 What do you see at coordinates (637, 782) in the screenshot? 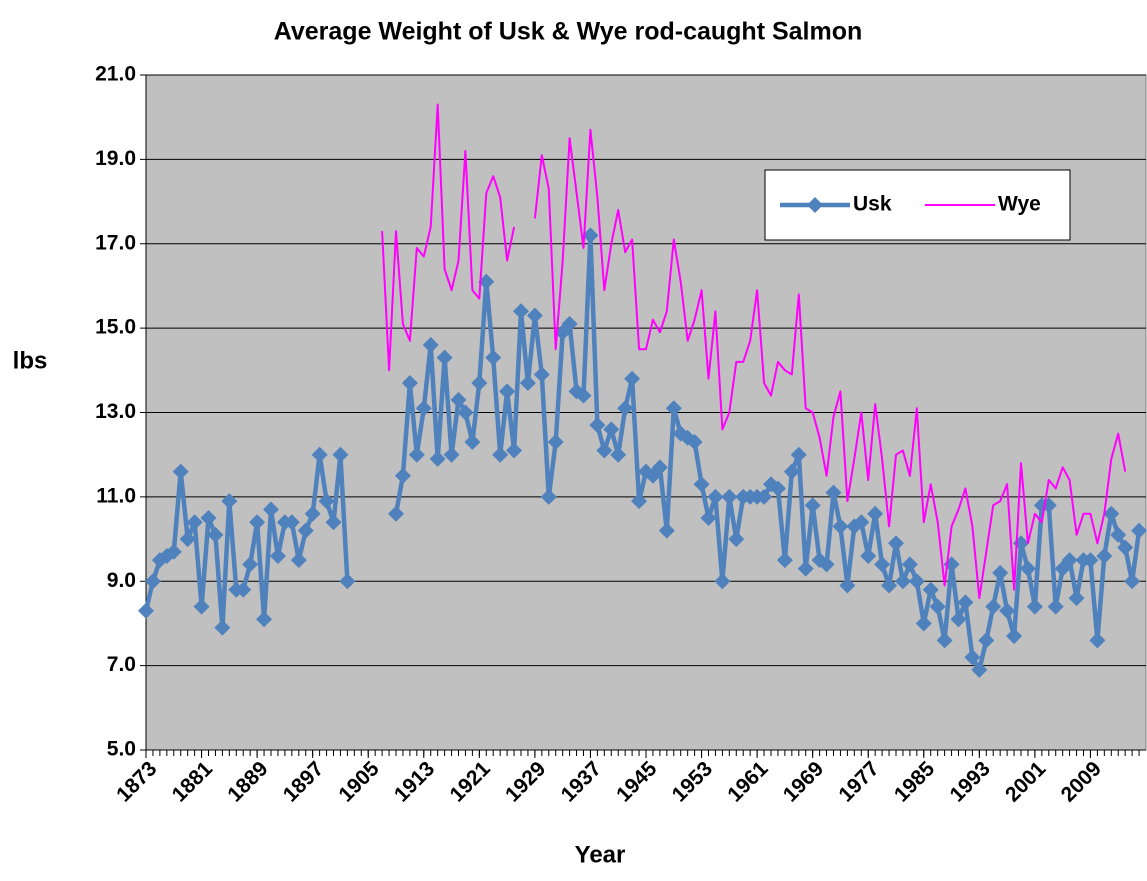
I see `x-tick-label: 1945` at bounding box center [637, 782].